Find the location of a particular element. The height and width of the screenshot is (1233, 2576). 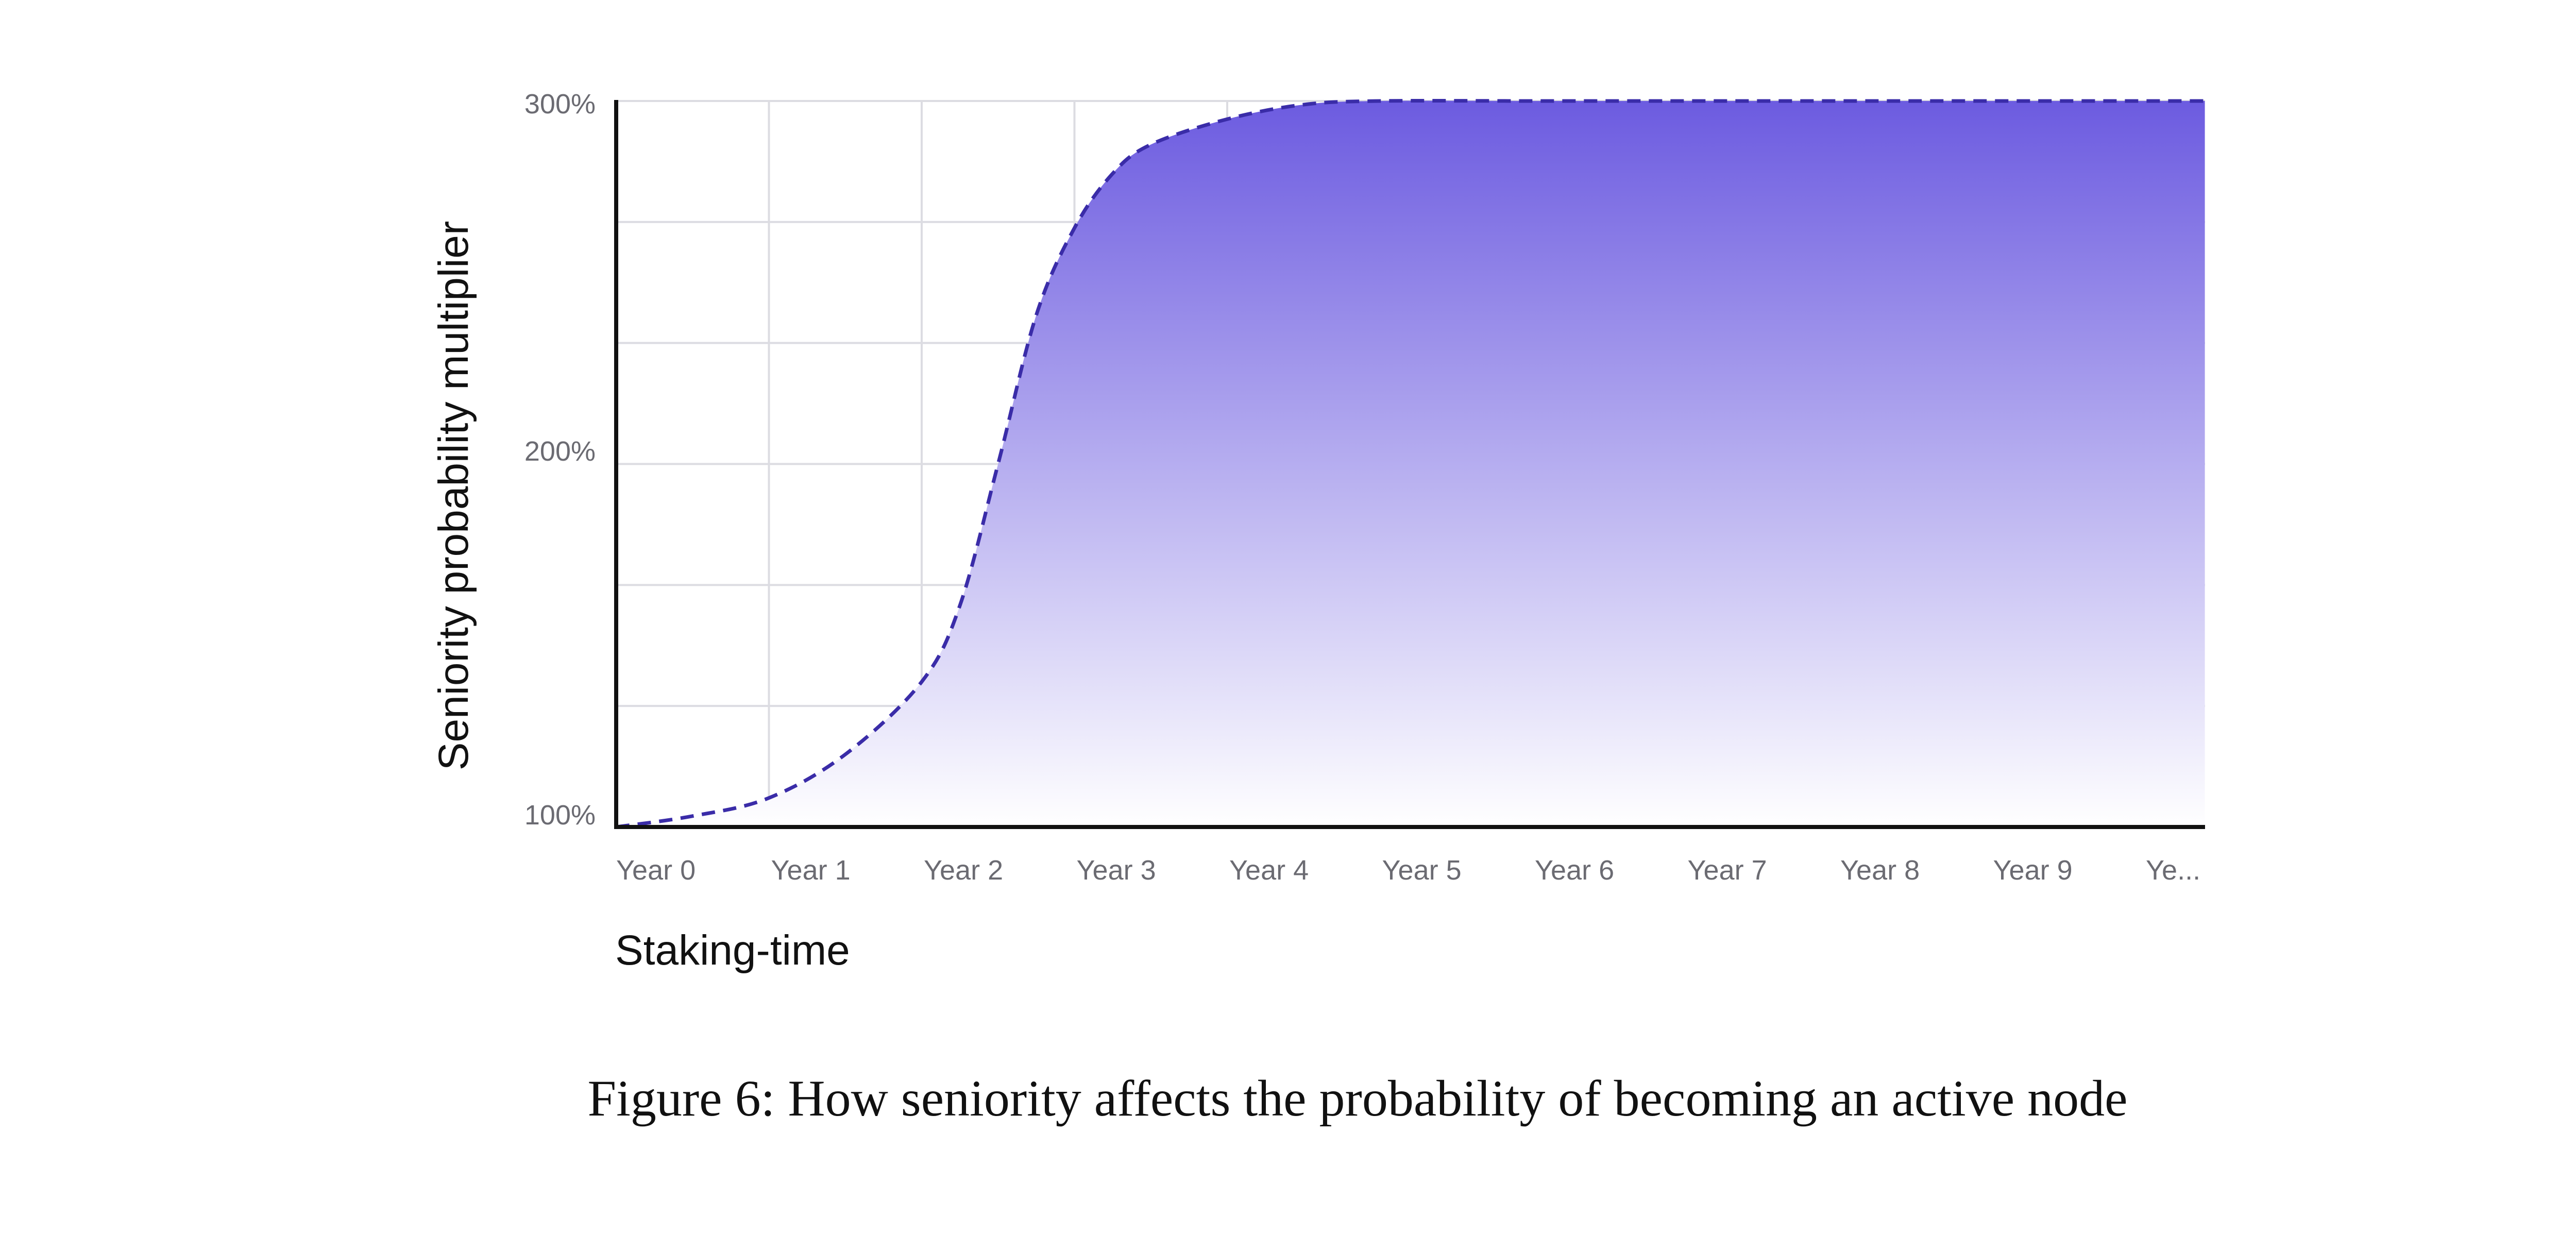

y-tick-labels: 100% 200% 300% is located at coordinates (560, 460).